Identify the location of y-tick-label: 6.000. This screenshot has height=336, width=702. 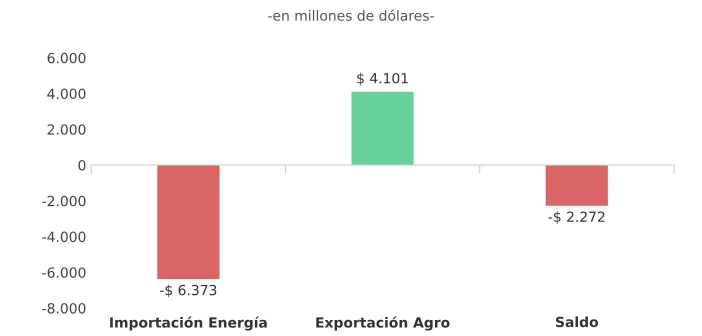
(67, 58).